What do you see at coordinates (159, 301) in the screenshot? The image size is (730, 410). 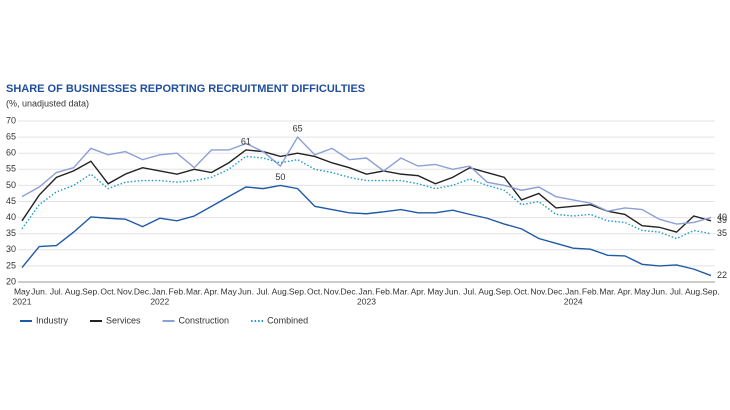 I see `x-year-label: 2022` at bounding box center [159, 301].